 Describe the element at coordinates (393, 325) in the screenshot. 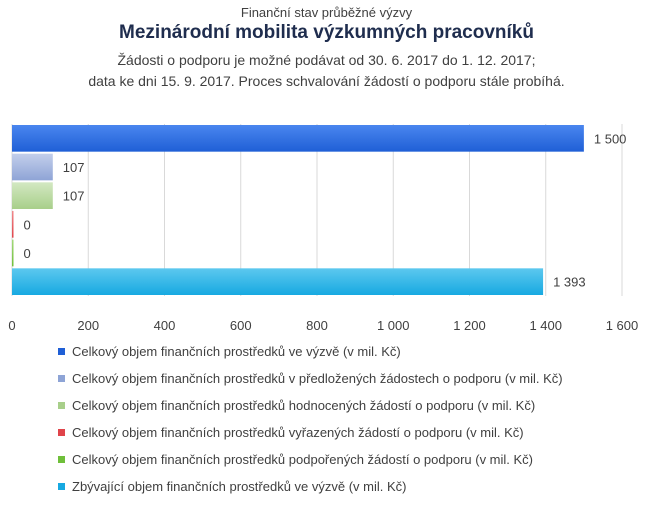

I see `x-tick-label: 1 000` at that location.